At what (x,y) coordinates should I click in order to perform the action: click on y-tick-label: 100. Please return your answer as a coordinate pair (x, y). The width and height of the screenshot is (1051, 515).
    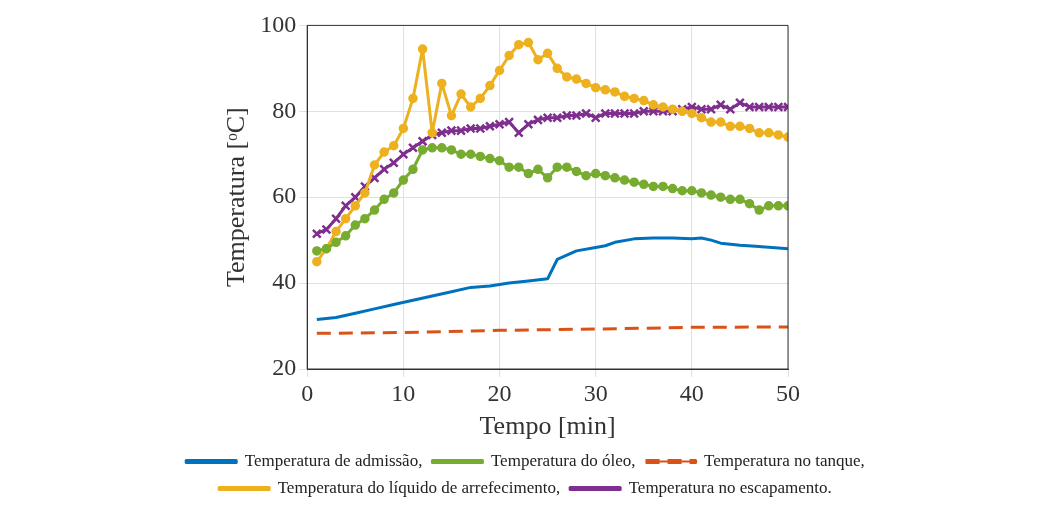
    Looking at the image, I should click on (278, 23).